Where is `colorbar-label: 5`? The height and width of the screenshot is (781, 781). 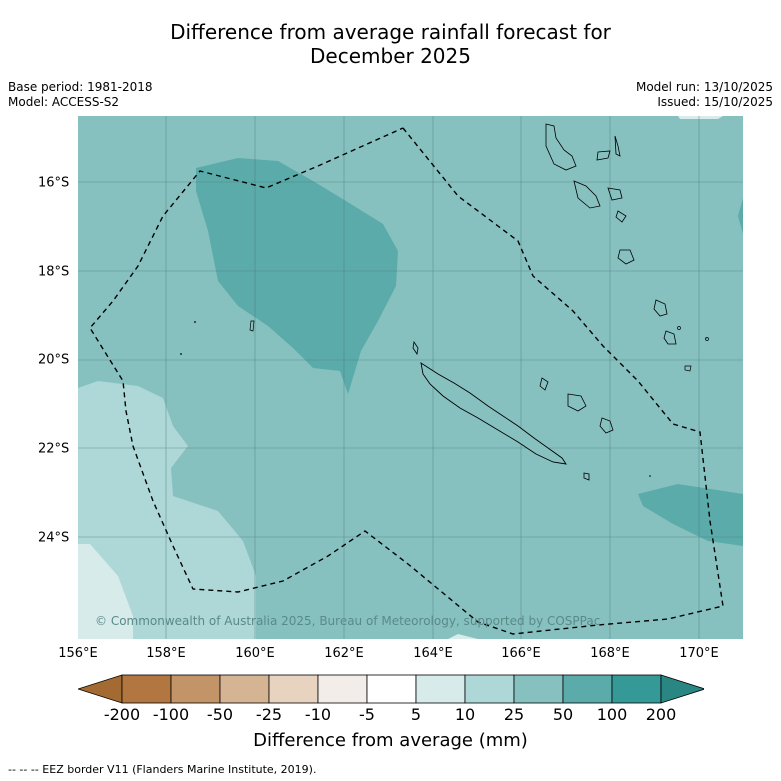 colorbar-label: 5 is located at coordinates (416, 714).